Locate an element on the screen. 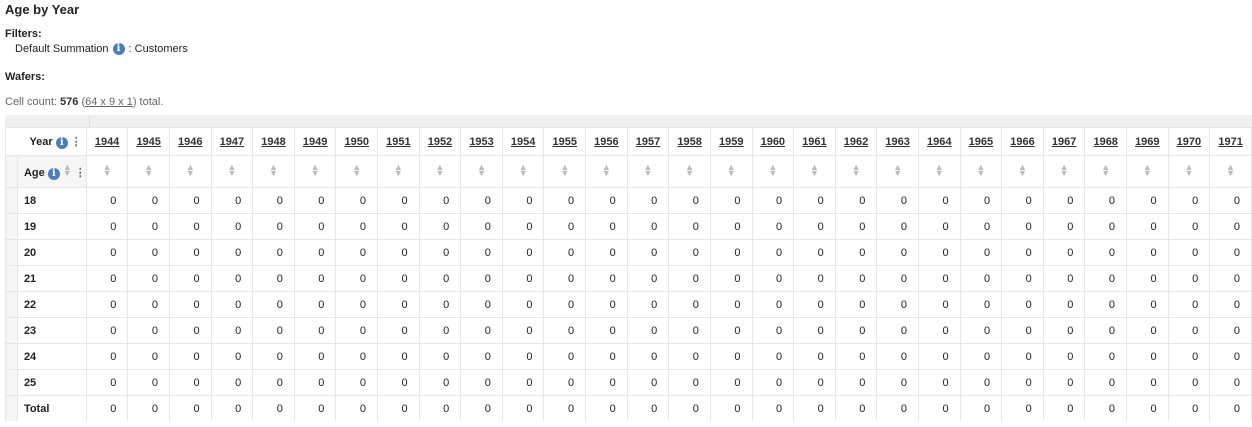 The height and width of the screenshot is (427, 1252). year-column-header: 1966 is located at coordinates (1022, 141).